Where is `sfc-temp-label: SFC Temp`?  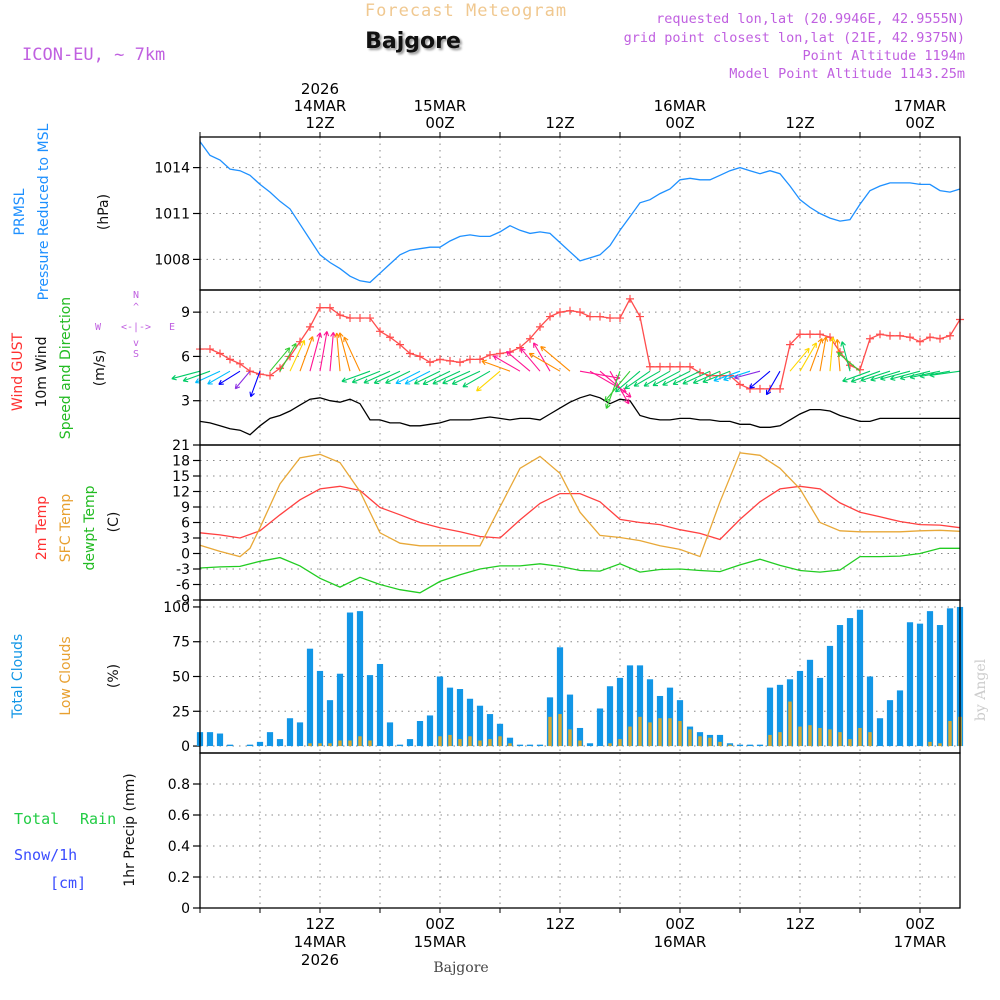
sfc-temp-label: SFC Temp is located at coordinates (66, 528).